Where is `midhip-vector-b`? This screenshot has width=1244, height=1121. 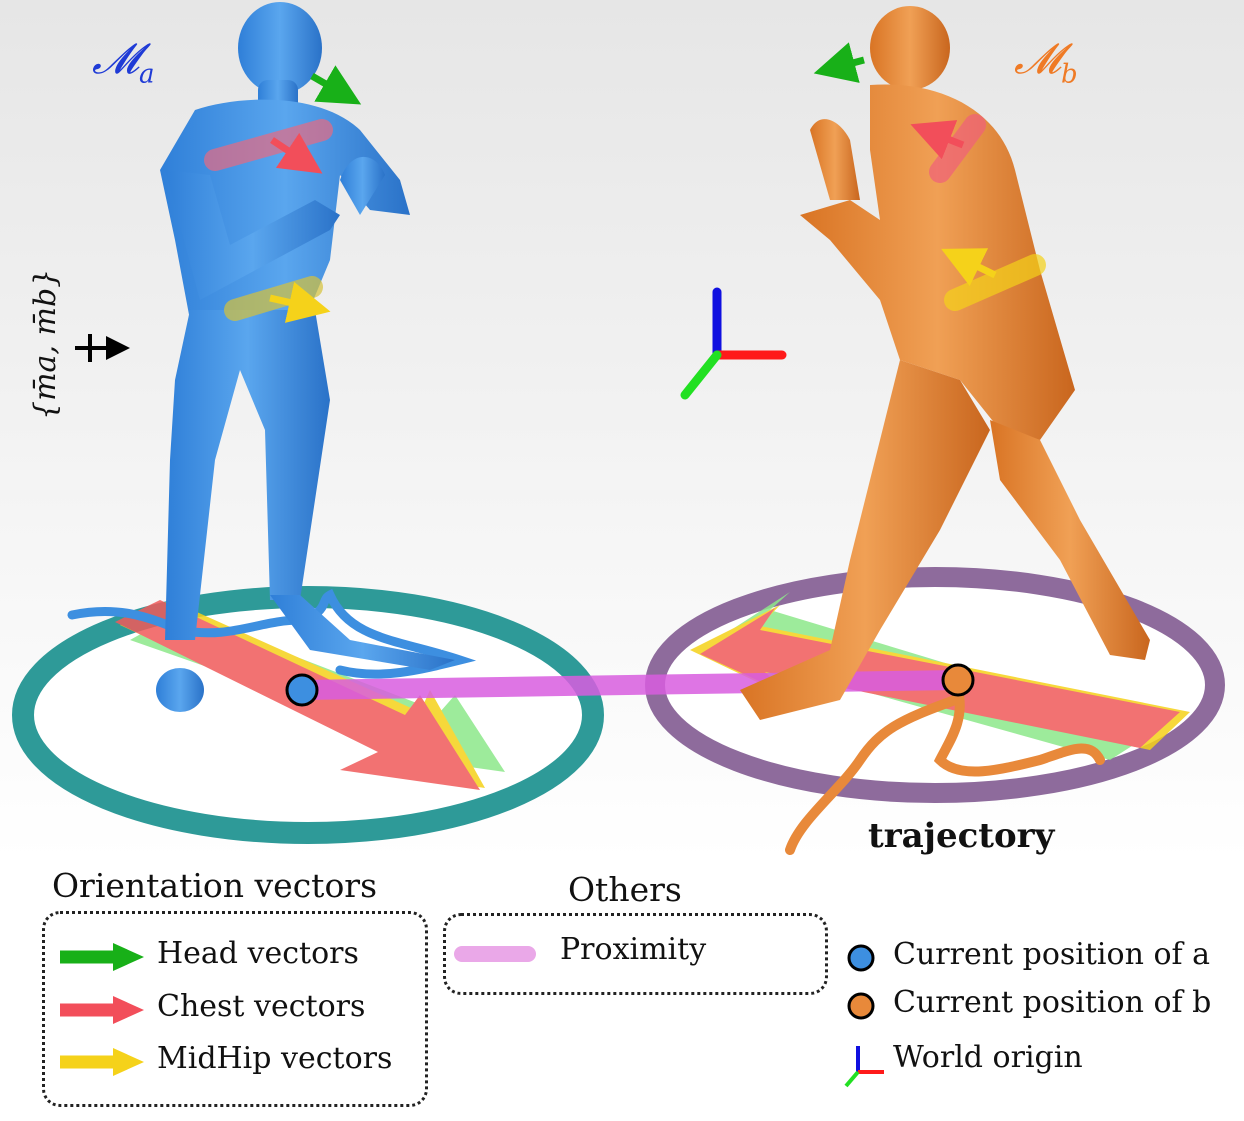
midhip-vector-b is located at coordinates (993, 279).